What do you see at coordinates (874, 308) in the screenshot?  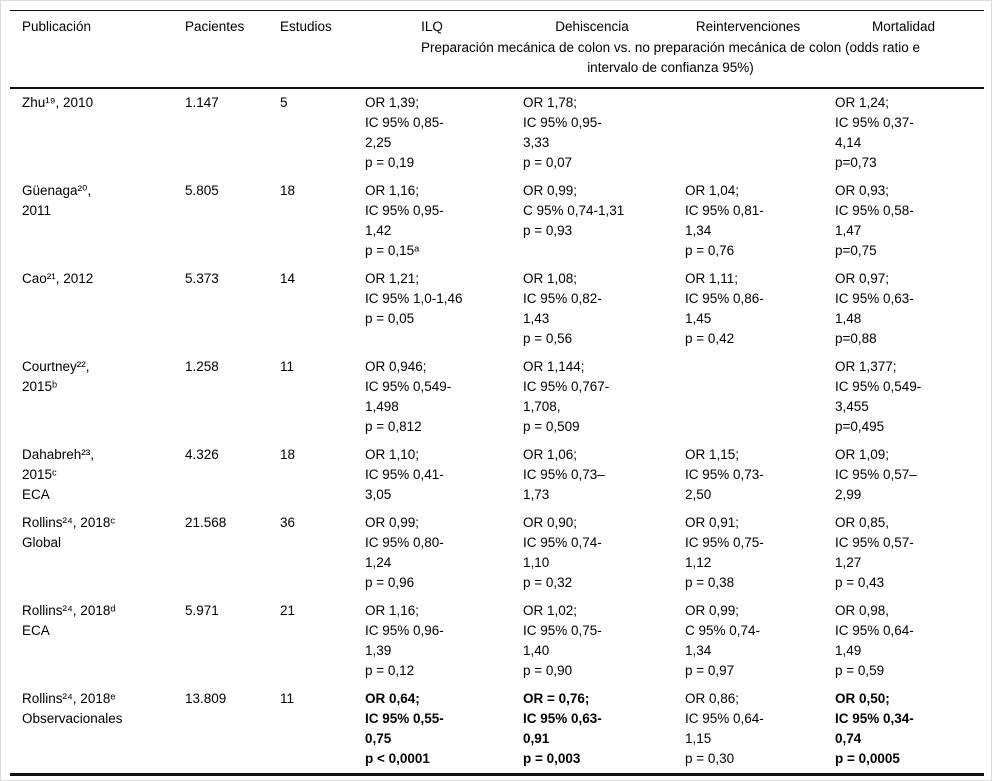 I see `mortalidad-cell: OR 0,97; IC 95% 0,63- 1,48 p=0,88` at bounding box center [874, 308].